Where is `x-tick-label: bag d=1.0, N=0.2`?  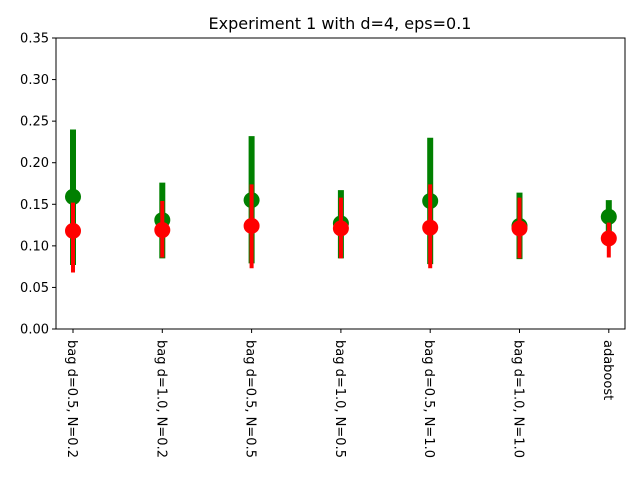
x-tick-label: bag d=1.0, N=0.2 is located at coordinates (160, 399).